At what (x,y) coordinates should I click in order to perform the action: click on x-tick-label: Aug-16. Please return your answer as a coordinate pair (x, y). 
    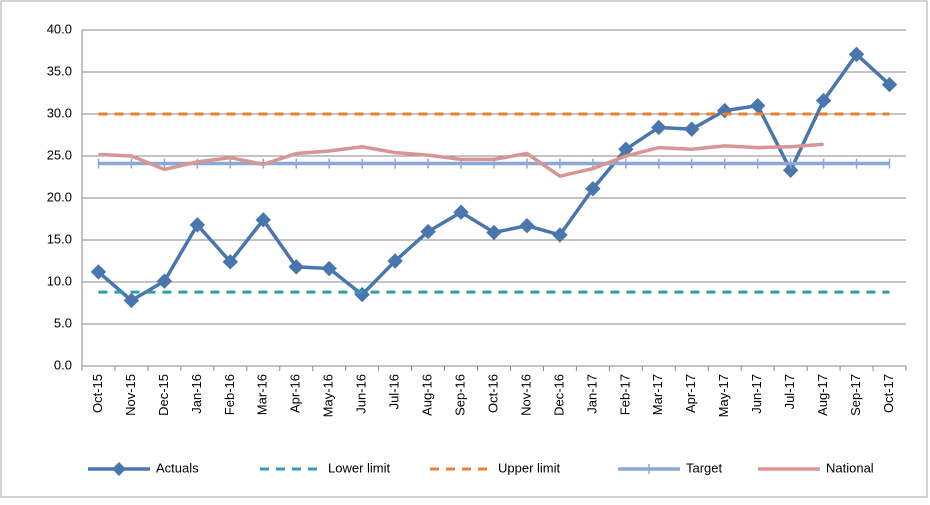
    Looking at the image, I should click on (427, 395).